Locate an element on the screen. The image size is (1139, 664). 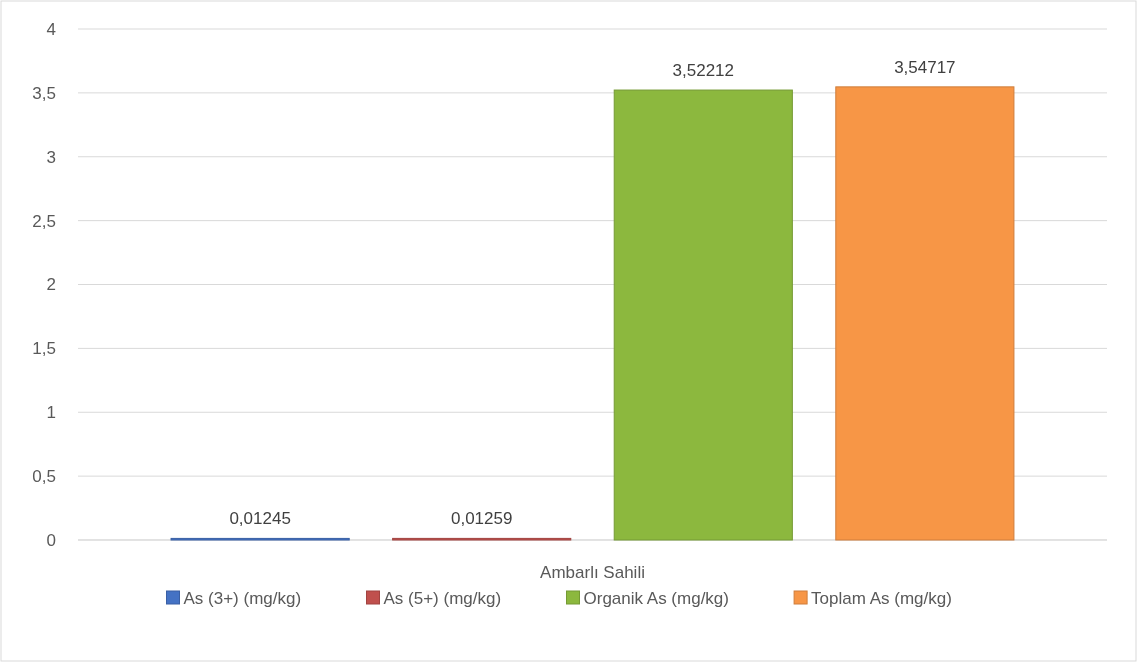
legend-label: Toplam As (mg/kg) is located at coordinates (881, 598).